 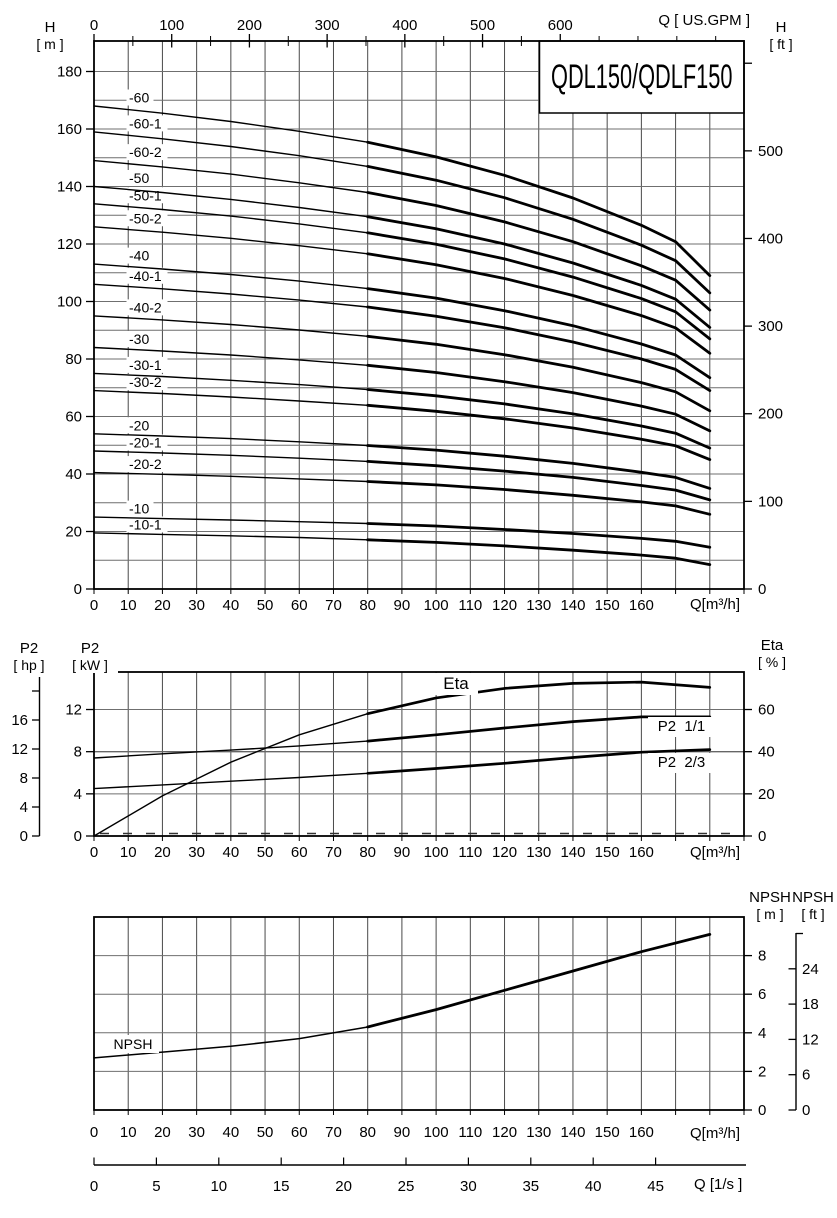 What do you see at coordinates (156, 1186) in the screenshot?
I see `svg-text: 5` at bounding box center [156, 1186].